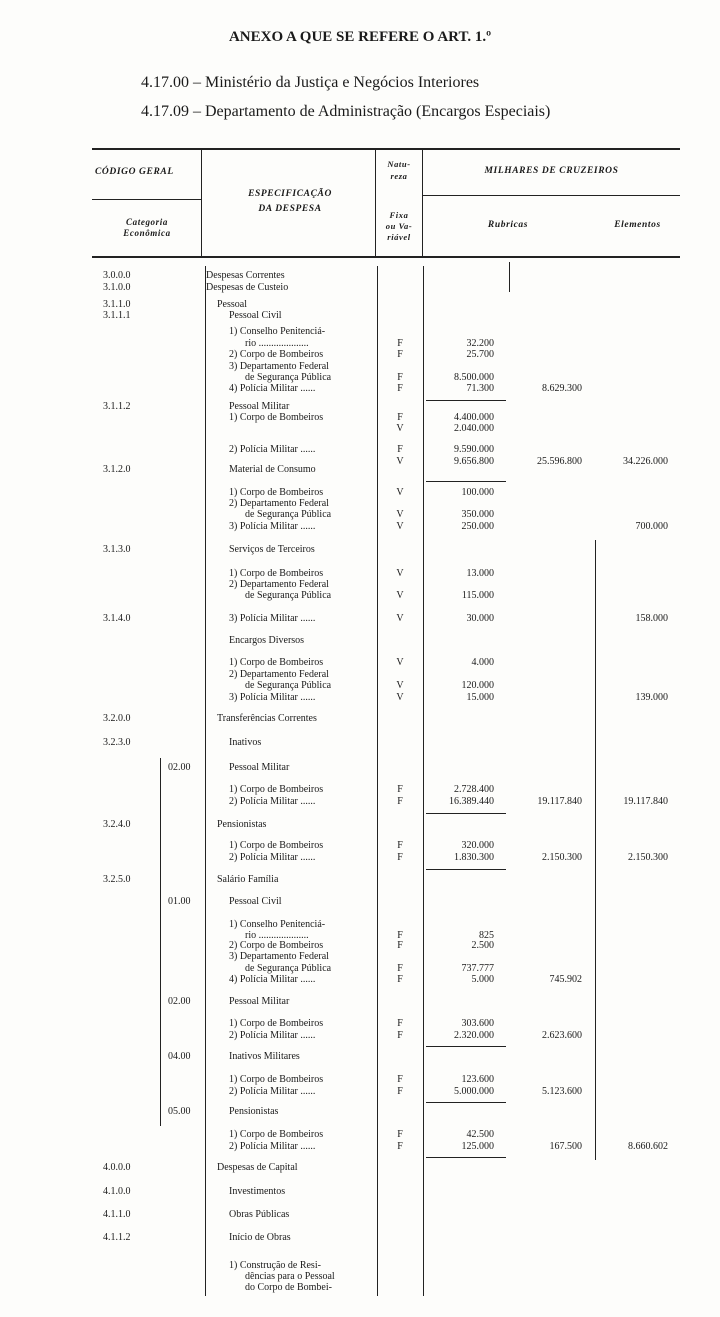 This screenshot has width=720, height=1317. Describe the element at coordinates (478, 526) in the screenshot. I see `rubric-value: 250.000` at that location.